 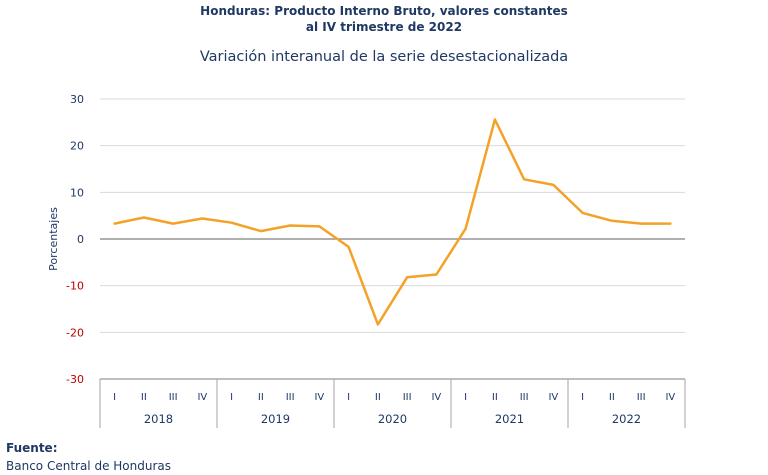 What do you see at coordinates (77, 99) in the screenshot?
I see `y-tick-label: 30` at bounding box center [77, 99].